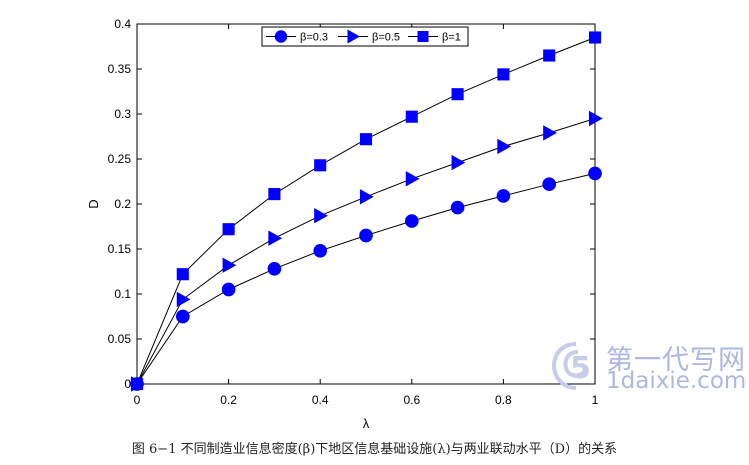  I want to click on x-tick-label: 0.8, so click(503, 400).